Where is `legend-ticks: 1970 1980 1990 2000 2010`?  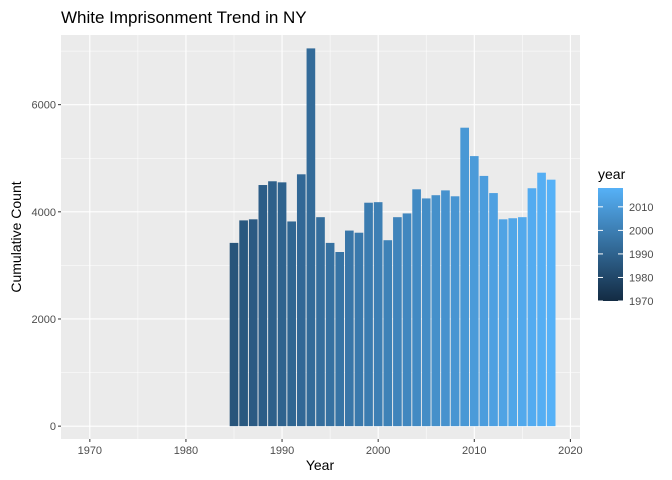 legend-ticks: 1970 1980 1990 2000 2010 is located at coordinates (625, 255).